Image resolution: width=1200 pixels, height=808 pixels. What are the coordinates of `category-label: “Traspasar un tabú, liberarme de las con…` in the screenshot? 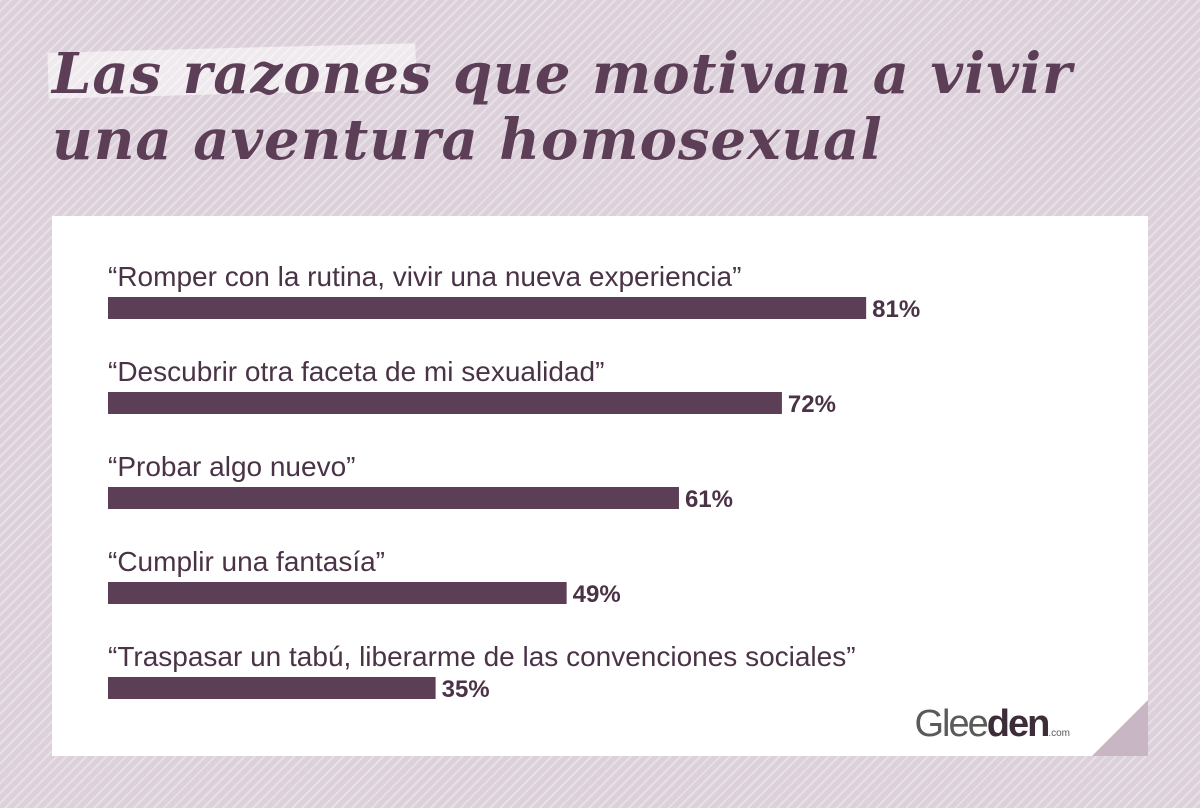 It's located at (482, 656).